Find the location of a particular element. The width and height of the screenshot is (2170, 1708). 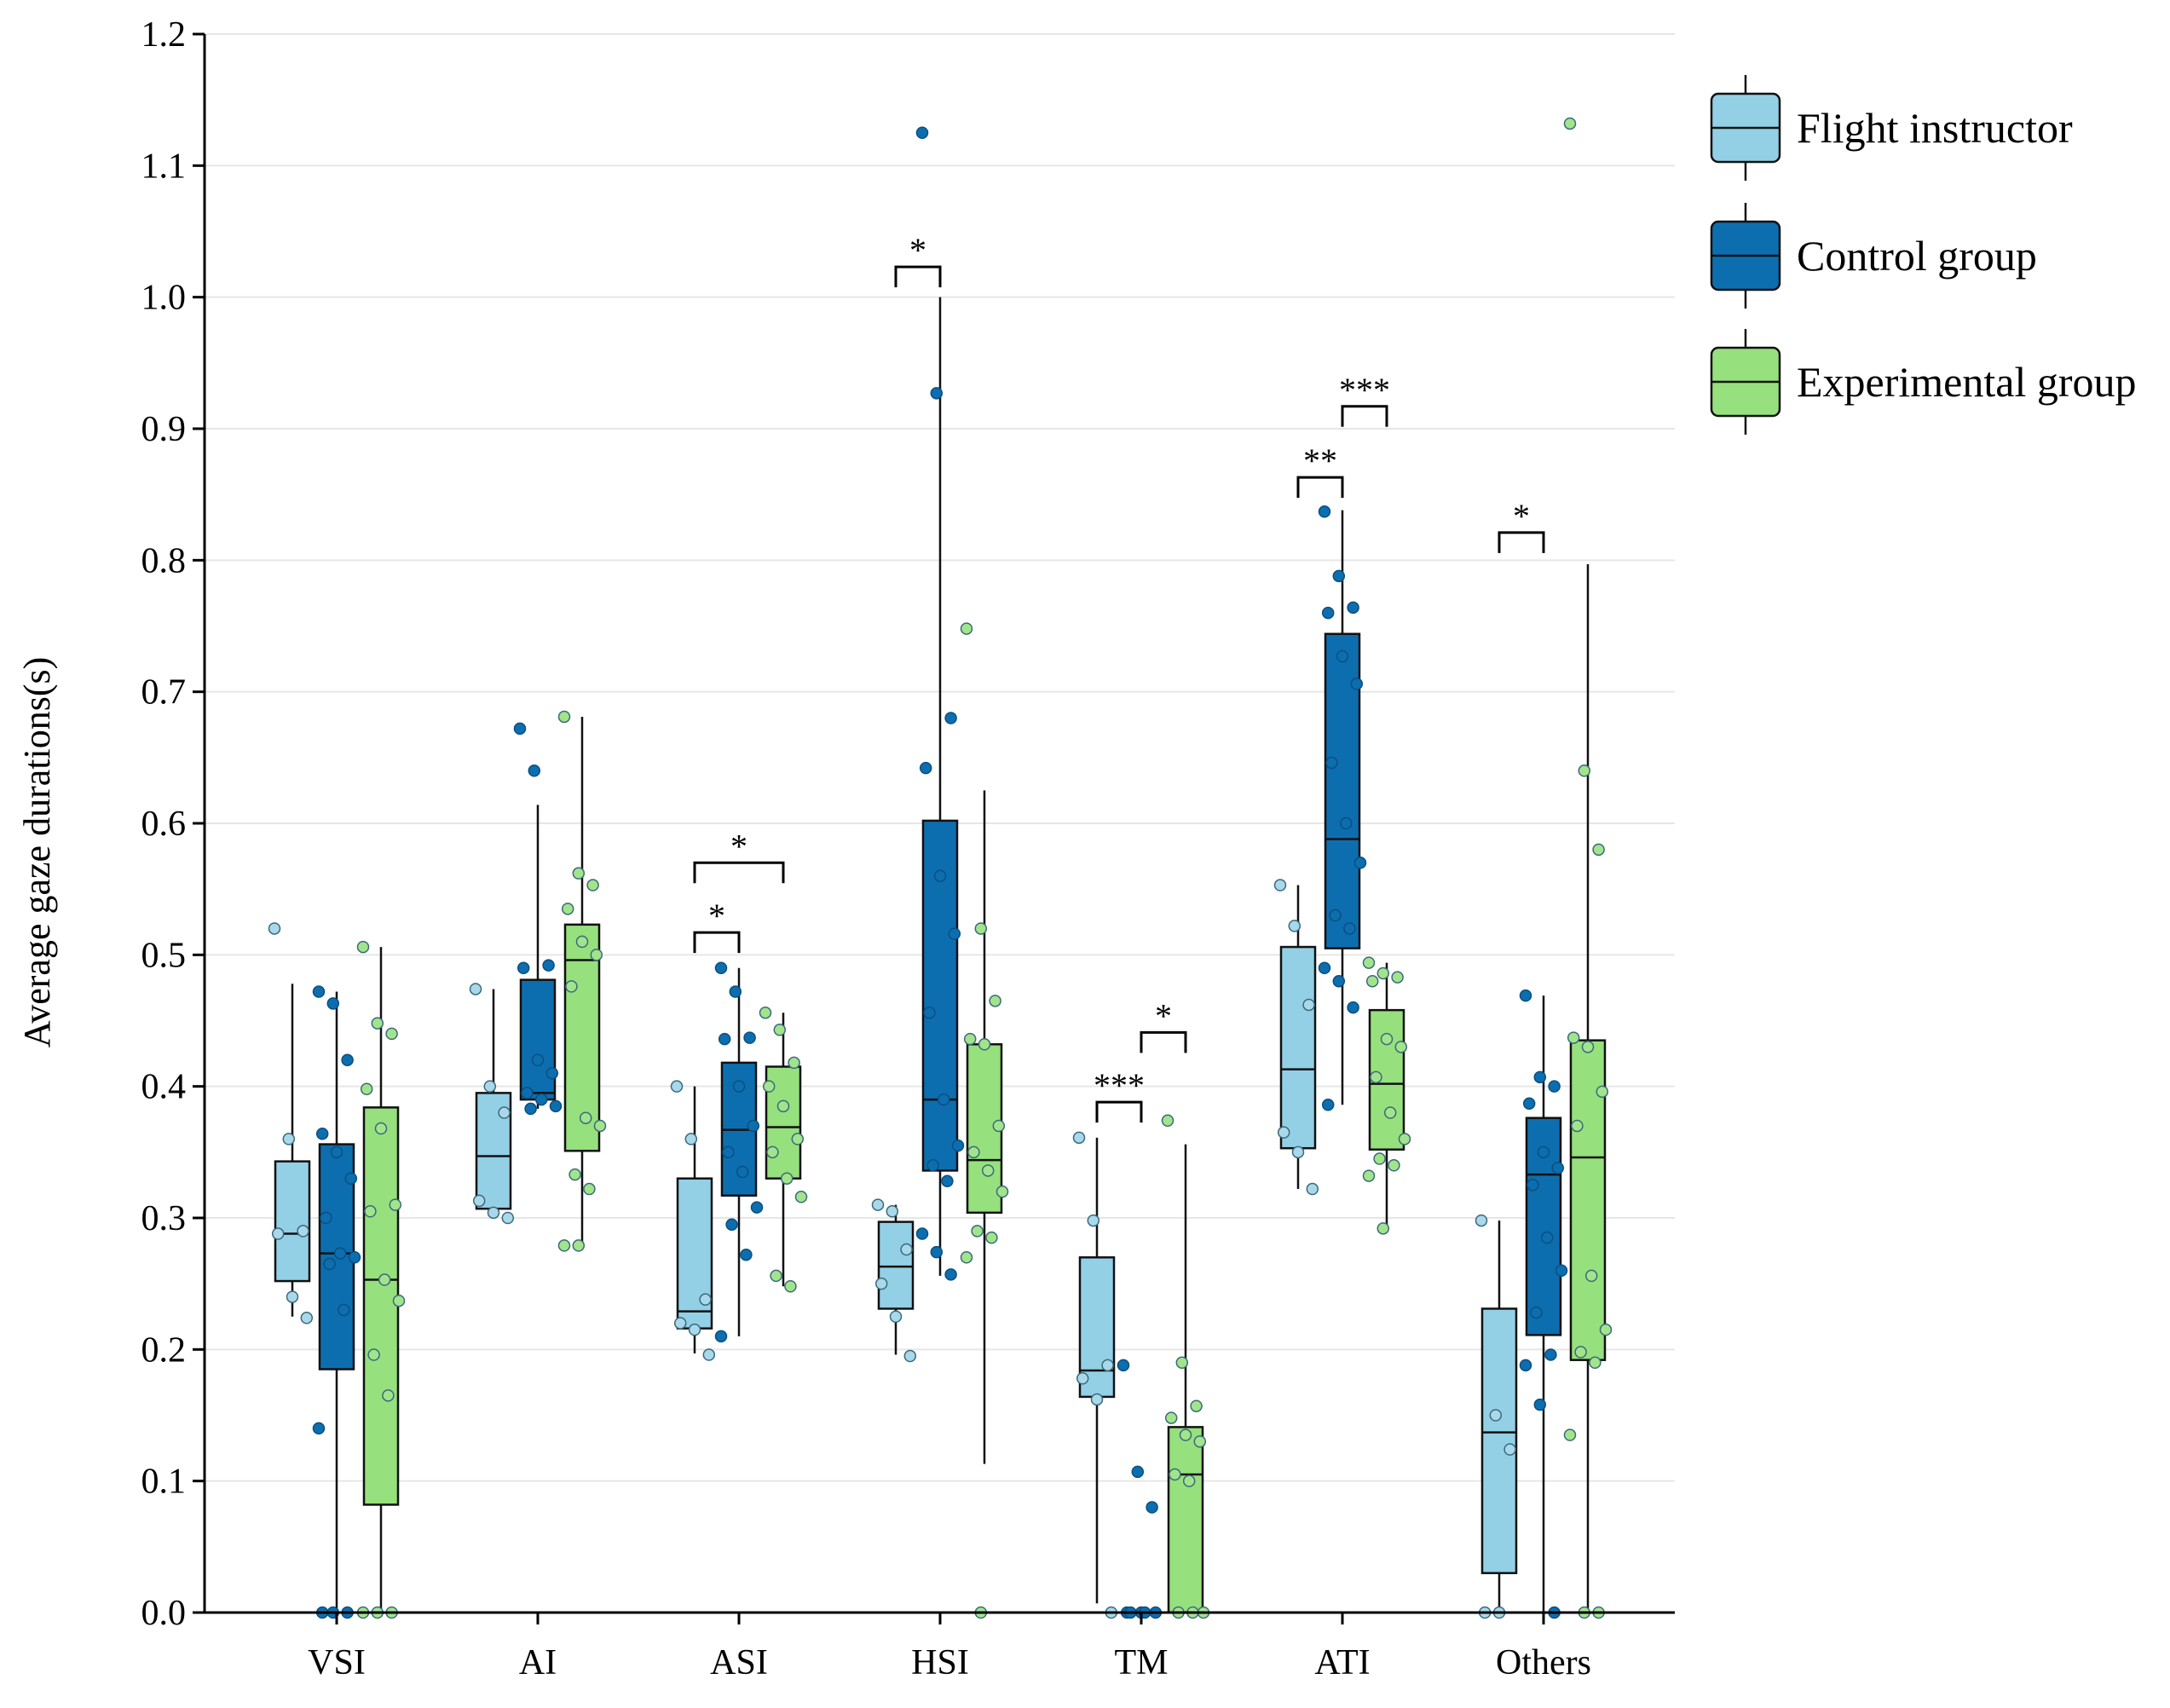

significance-bracket: *** is located at coordinates (1119, 1094).